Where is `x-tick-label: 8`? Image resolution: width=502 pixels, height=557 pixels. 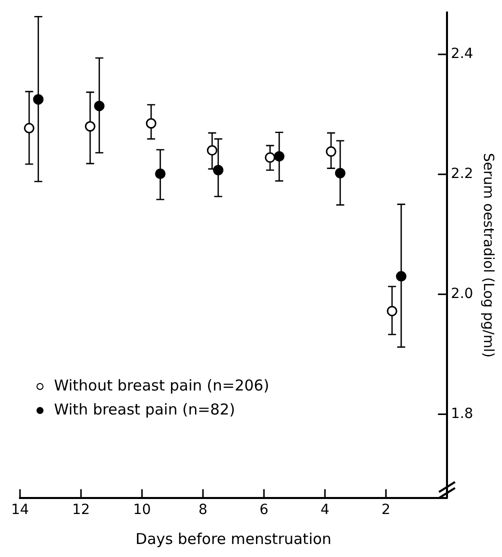
x-tick-label: 8 is located at coordinates (203, 510).